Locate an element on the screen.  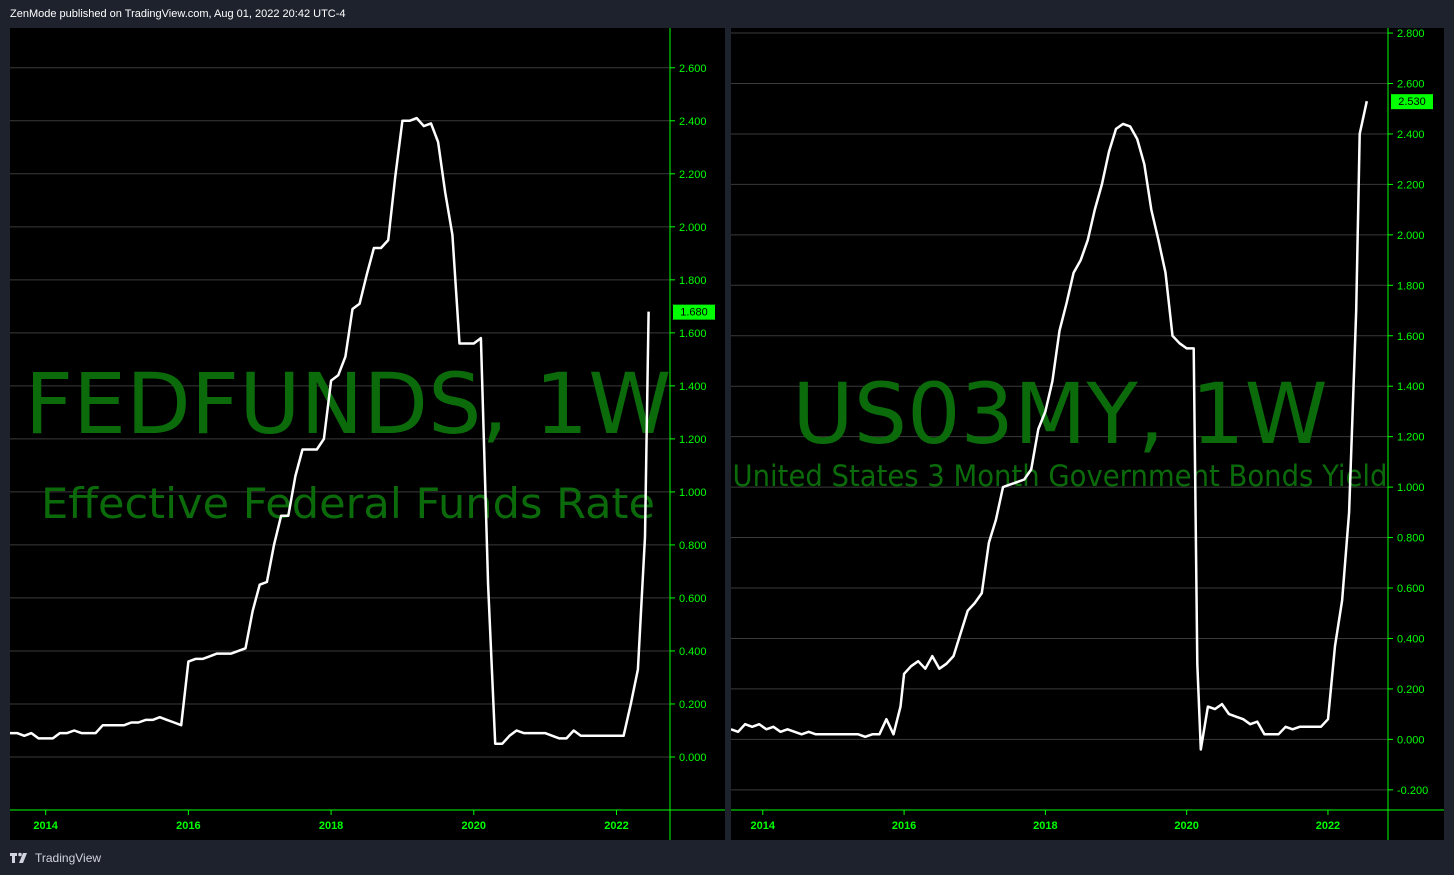
watermark-description: Effective Federal Funds Rate is located at coordinates (348, 503).